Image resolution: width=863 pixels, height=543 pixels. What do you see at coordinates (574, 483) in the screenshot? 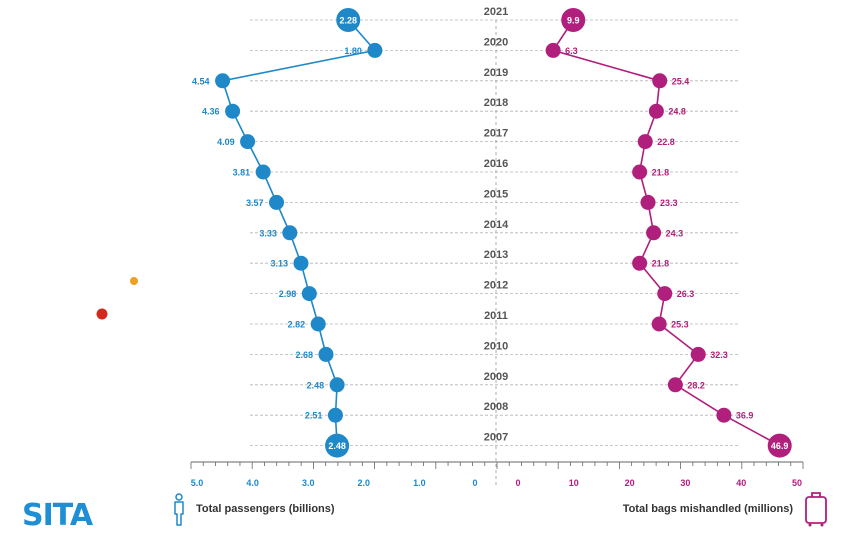
I see `right-axis-tick-label: 10` at bounding box center [574, 483].